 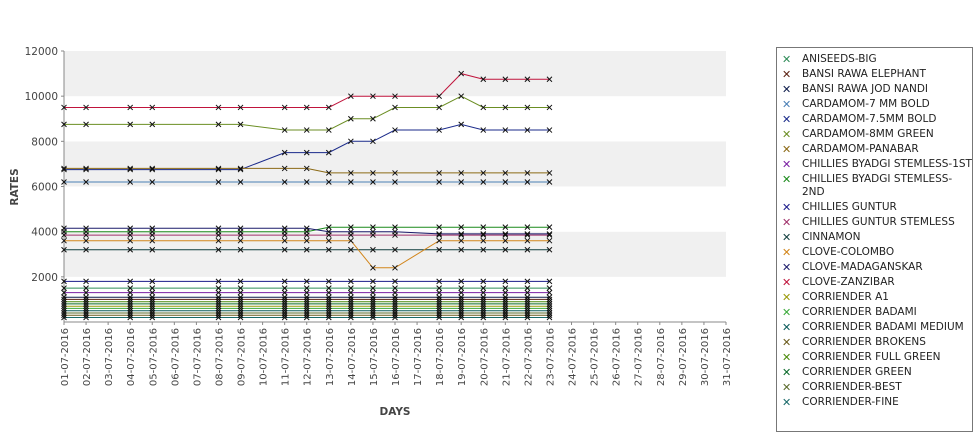 I want to click on y-tick-label: 12000, so click(x=41, y=52).